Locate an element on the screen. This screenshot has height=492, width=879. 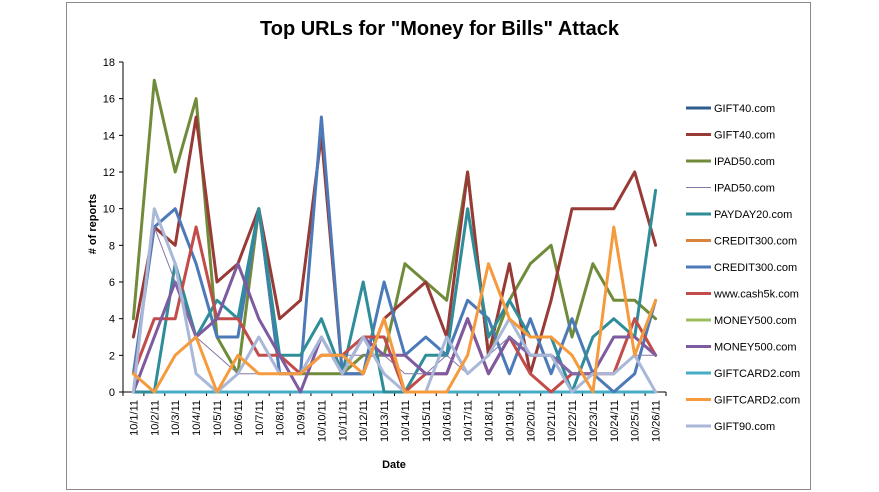
x-tick-label: 10/10/11 is located at coordinates (322, 421).